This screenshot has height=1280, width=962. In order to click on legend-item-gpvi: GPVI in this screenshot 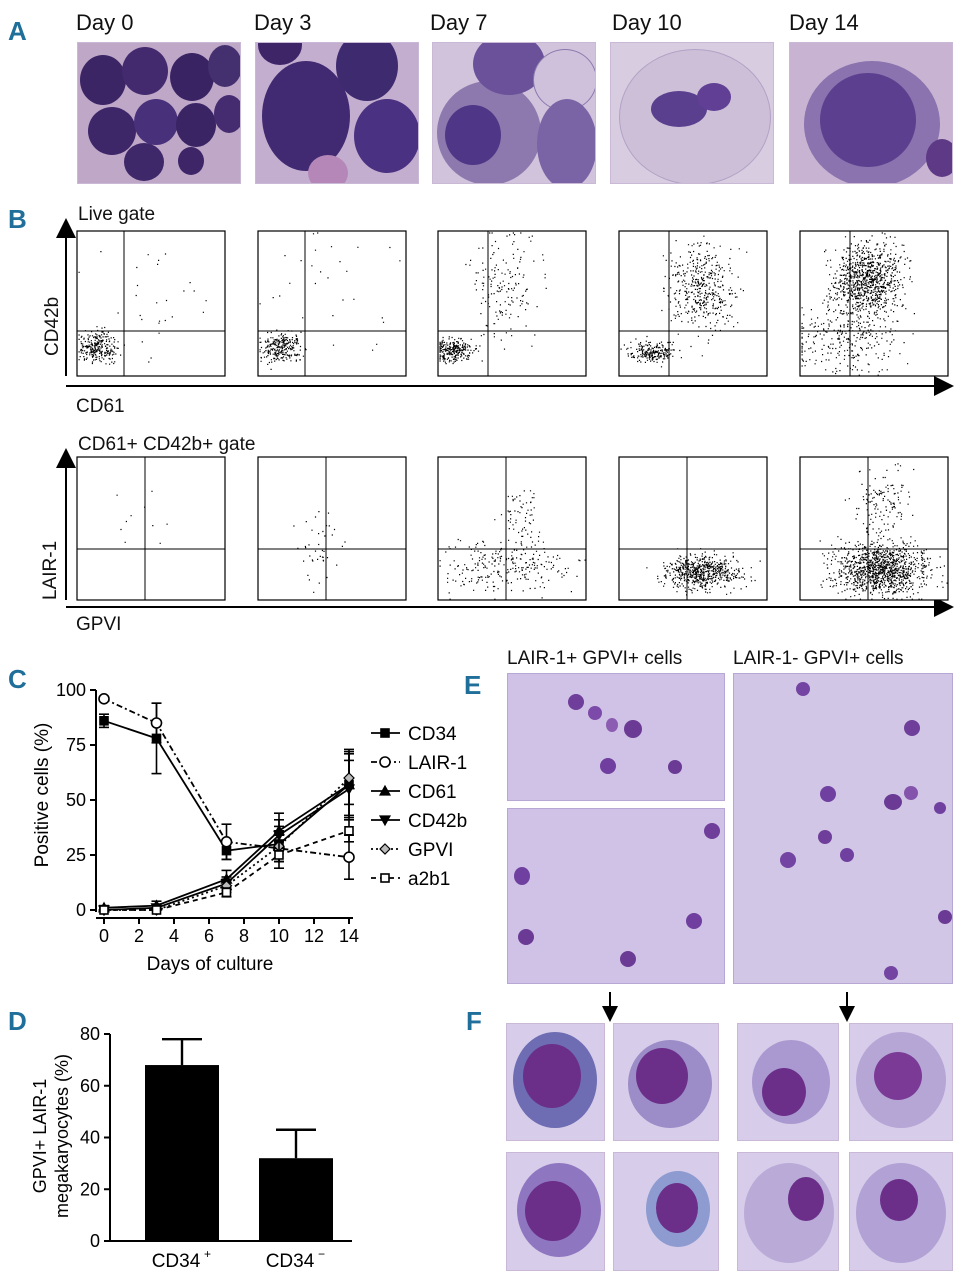, I will do `click(412, 850)`.